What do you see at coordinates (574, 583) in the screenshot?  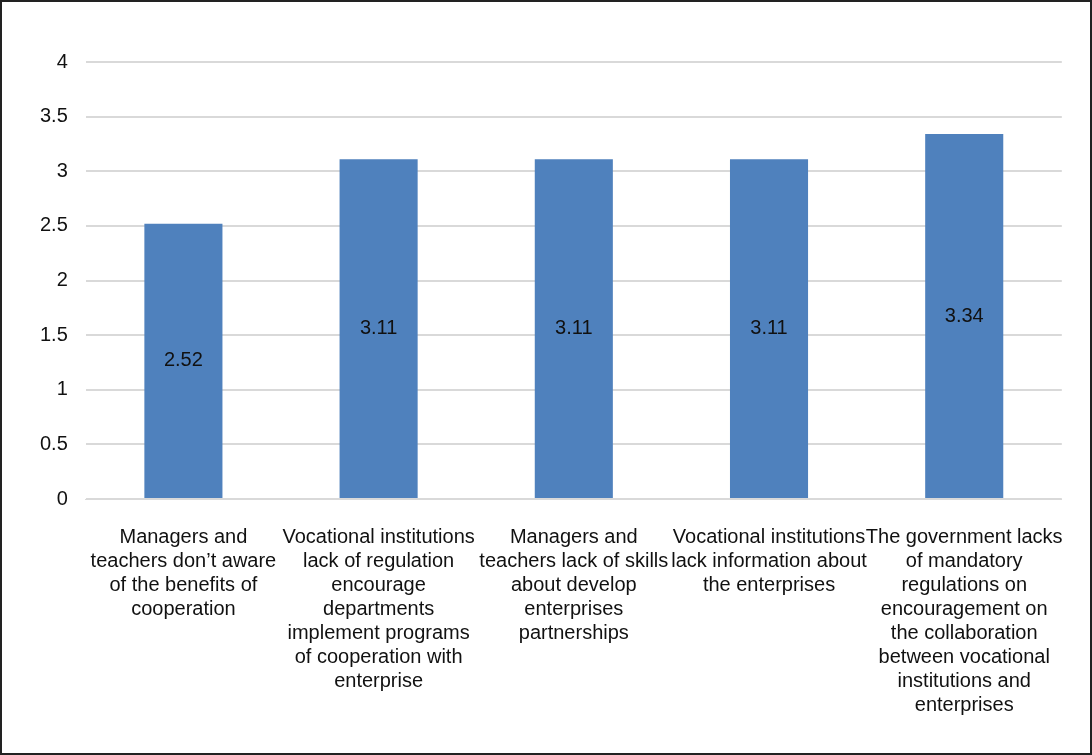 I see `x-tick-label: Managers and teachers lack of skills about develop enterprises partnerships` at bounding box center [574, 583].